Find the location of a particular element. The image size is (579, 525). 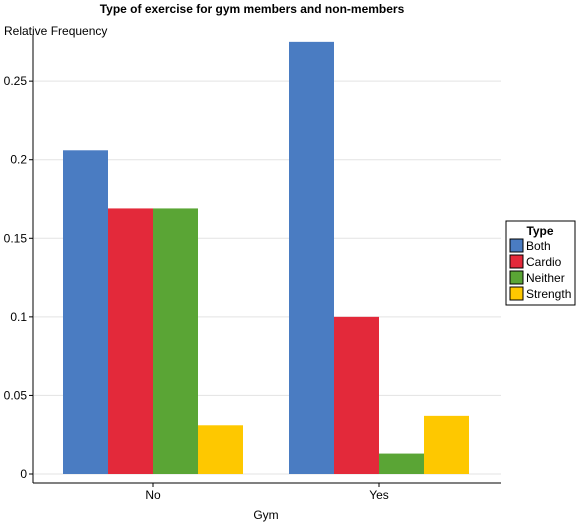

bar-neither-no is located at coordinates (175, 341).